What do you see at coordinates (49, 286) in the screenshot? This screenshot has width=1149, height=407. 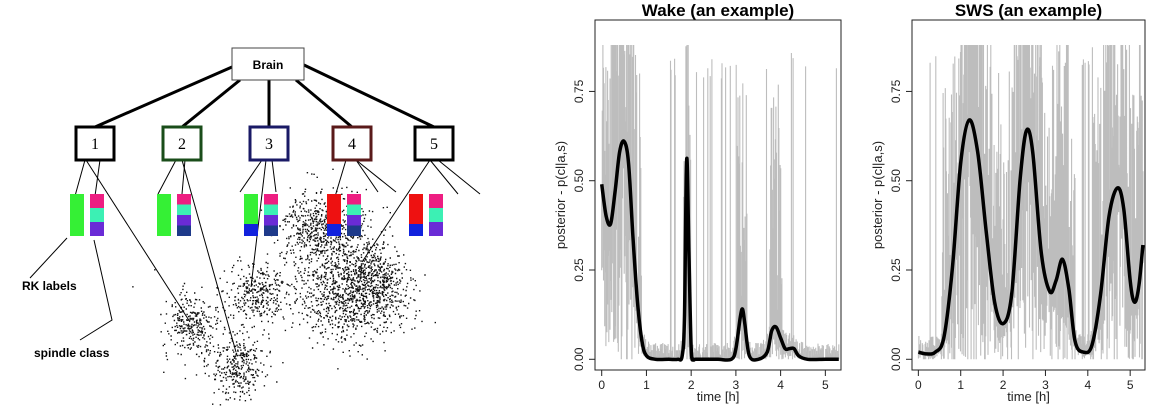 I see `rk-labels-annotation: RK labels` at bounding box center [49, 286].